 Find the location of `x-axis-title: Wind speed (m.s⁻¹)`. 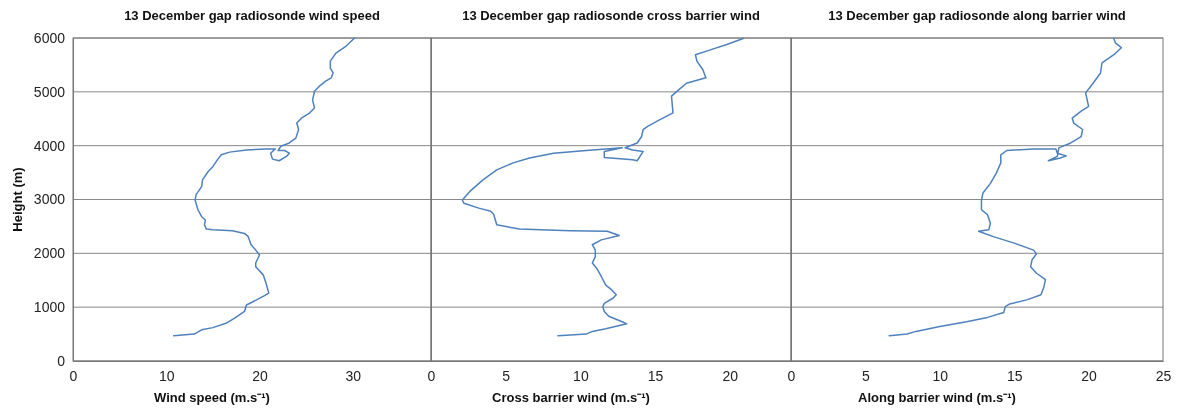

x-axis-title: Wind speed (m.s⁻¹) is located at coordinates (212, 397).